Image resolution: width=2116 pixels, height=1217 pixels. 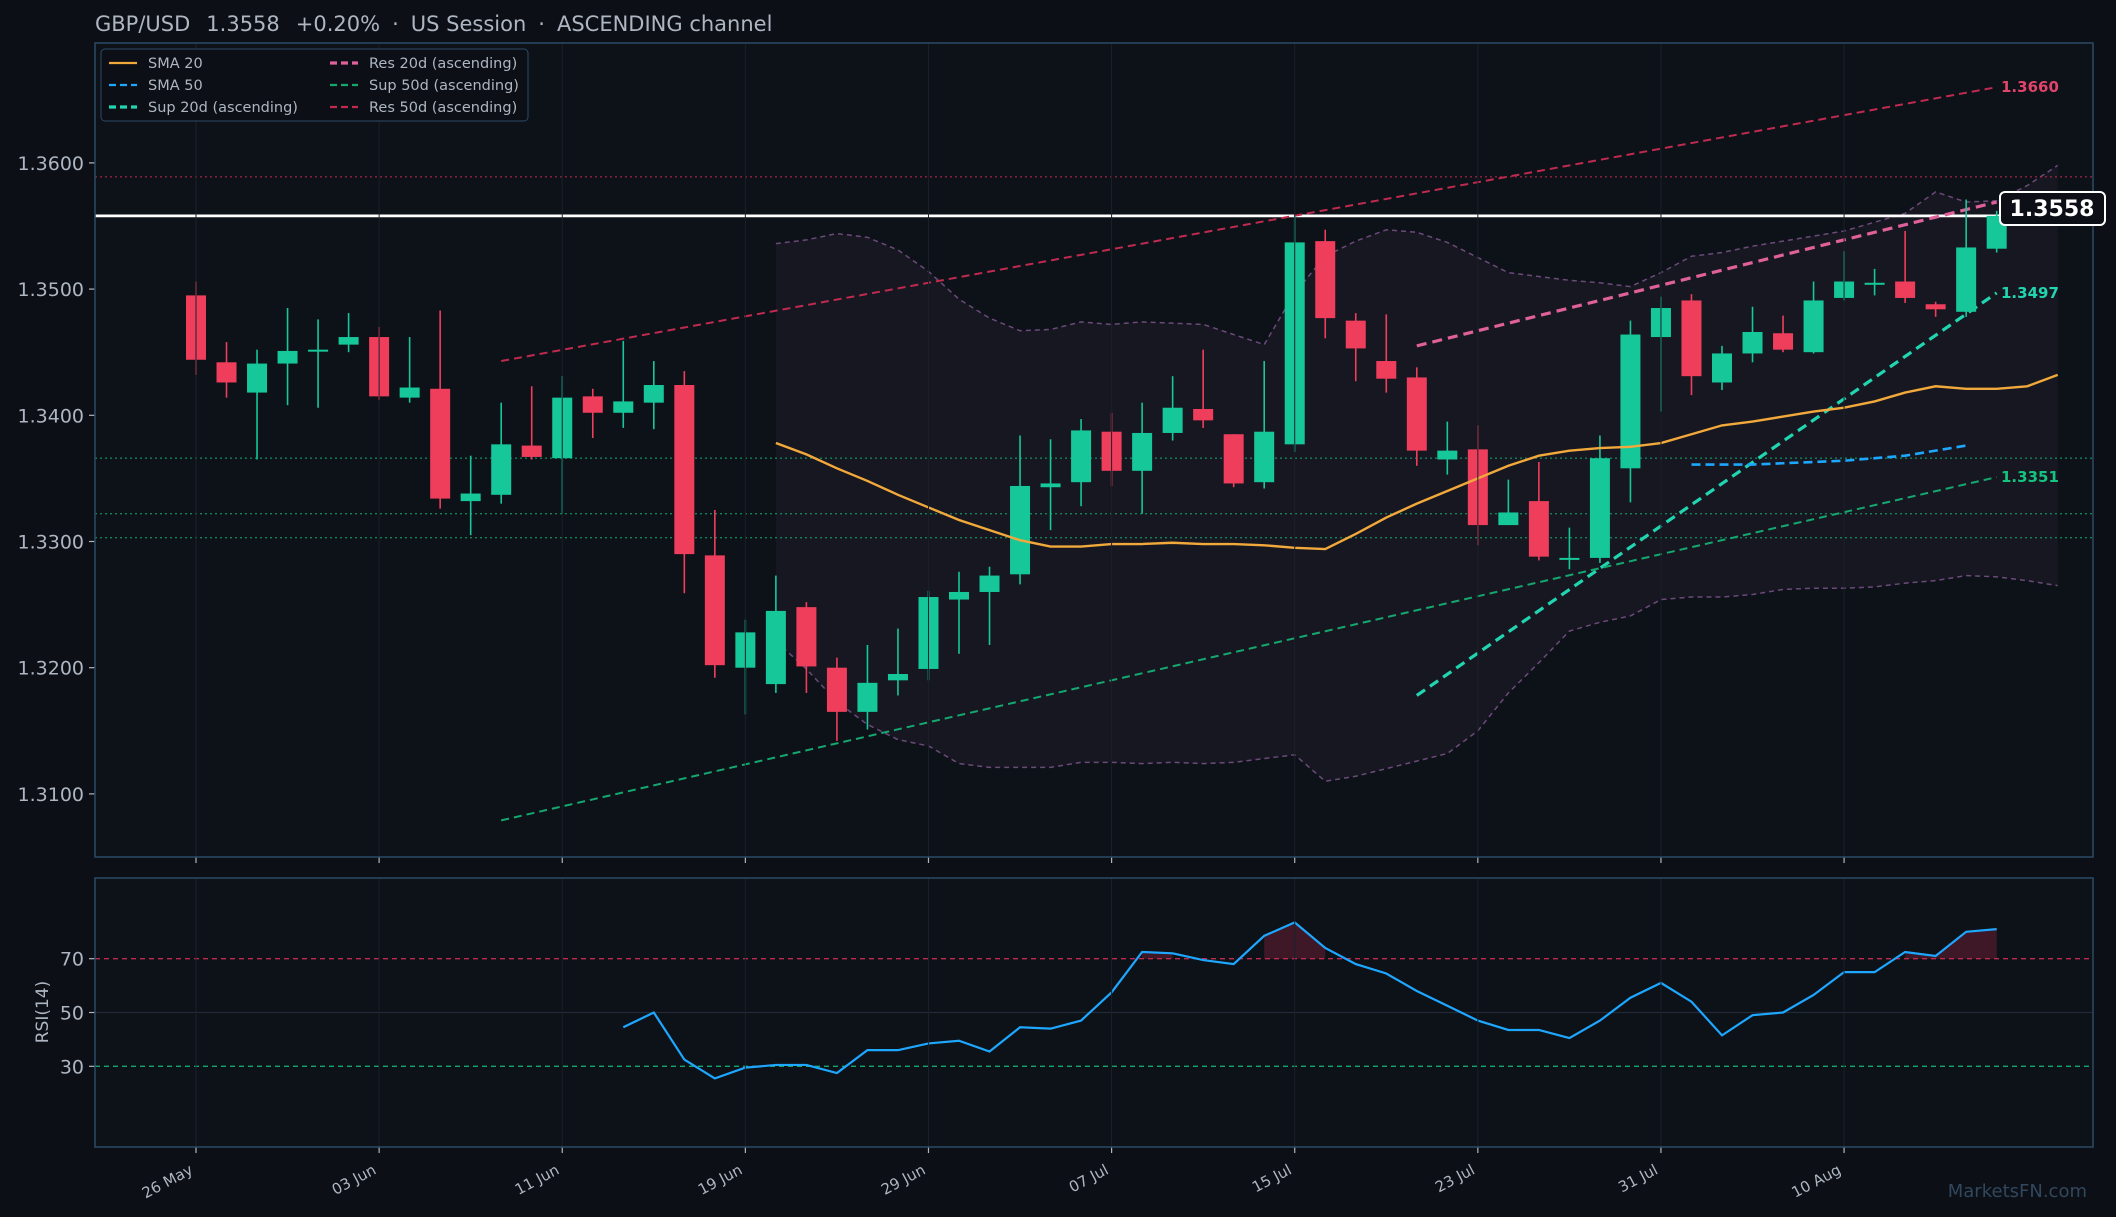 I want to click on legend-label: SMA 20, so click(x=175, y=64).